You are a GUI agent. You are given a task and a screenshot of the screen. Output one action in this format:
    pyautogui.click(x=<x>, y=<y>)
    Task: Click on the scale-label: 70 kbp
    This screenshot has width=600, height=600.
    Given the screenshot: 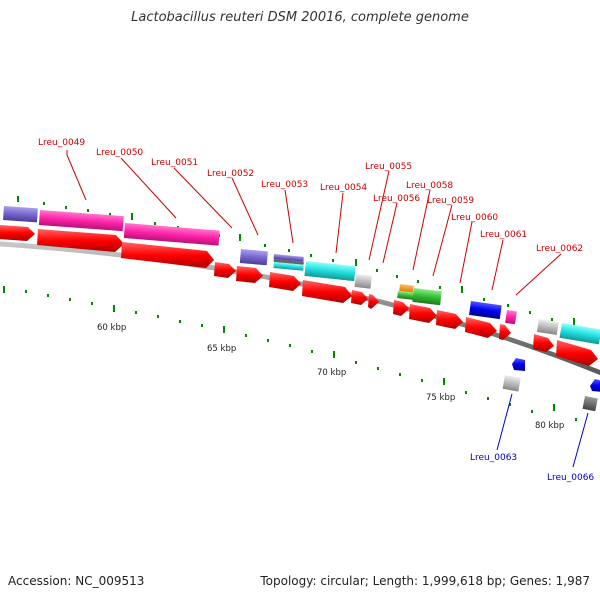 What is the action you would take?
    pyautogui.click(x=331, y=373)
    